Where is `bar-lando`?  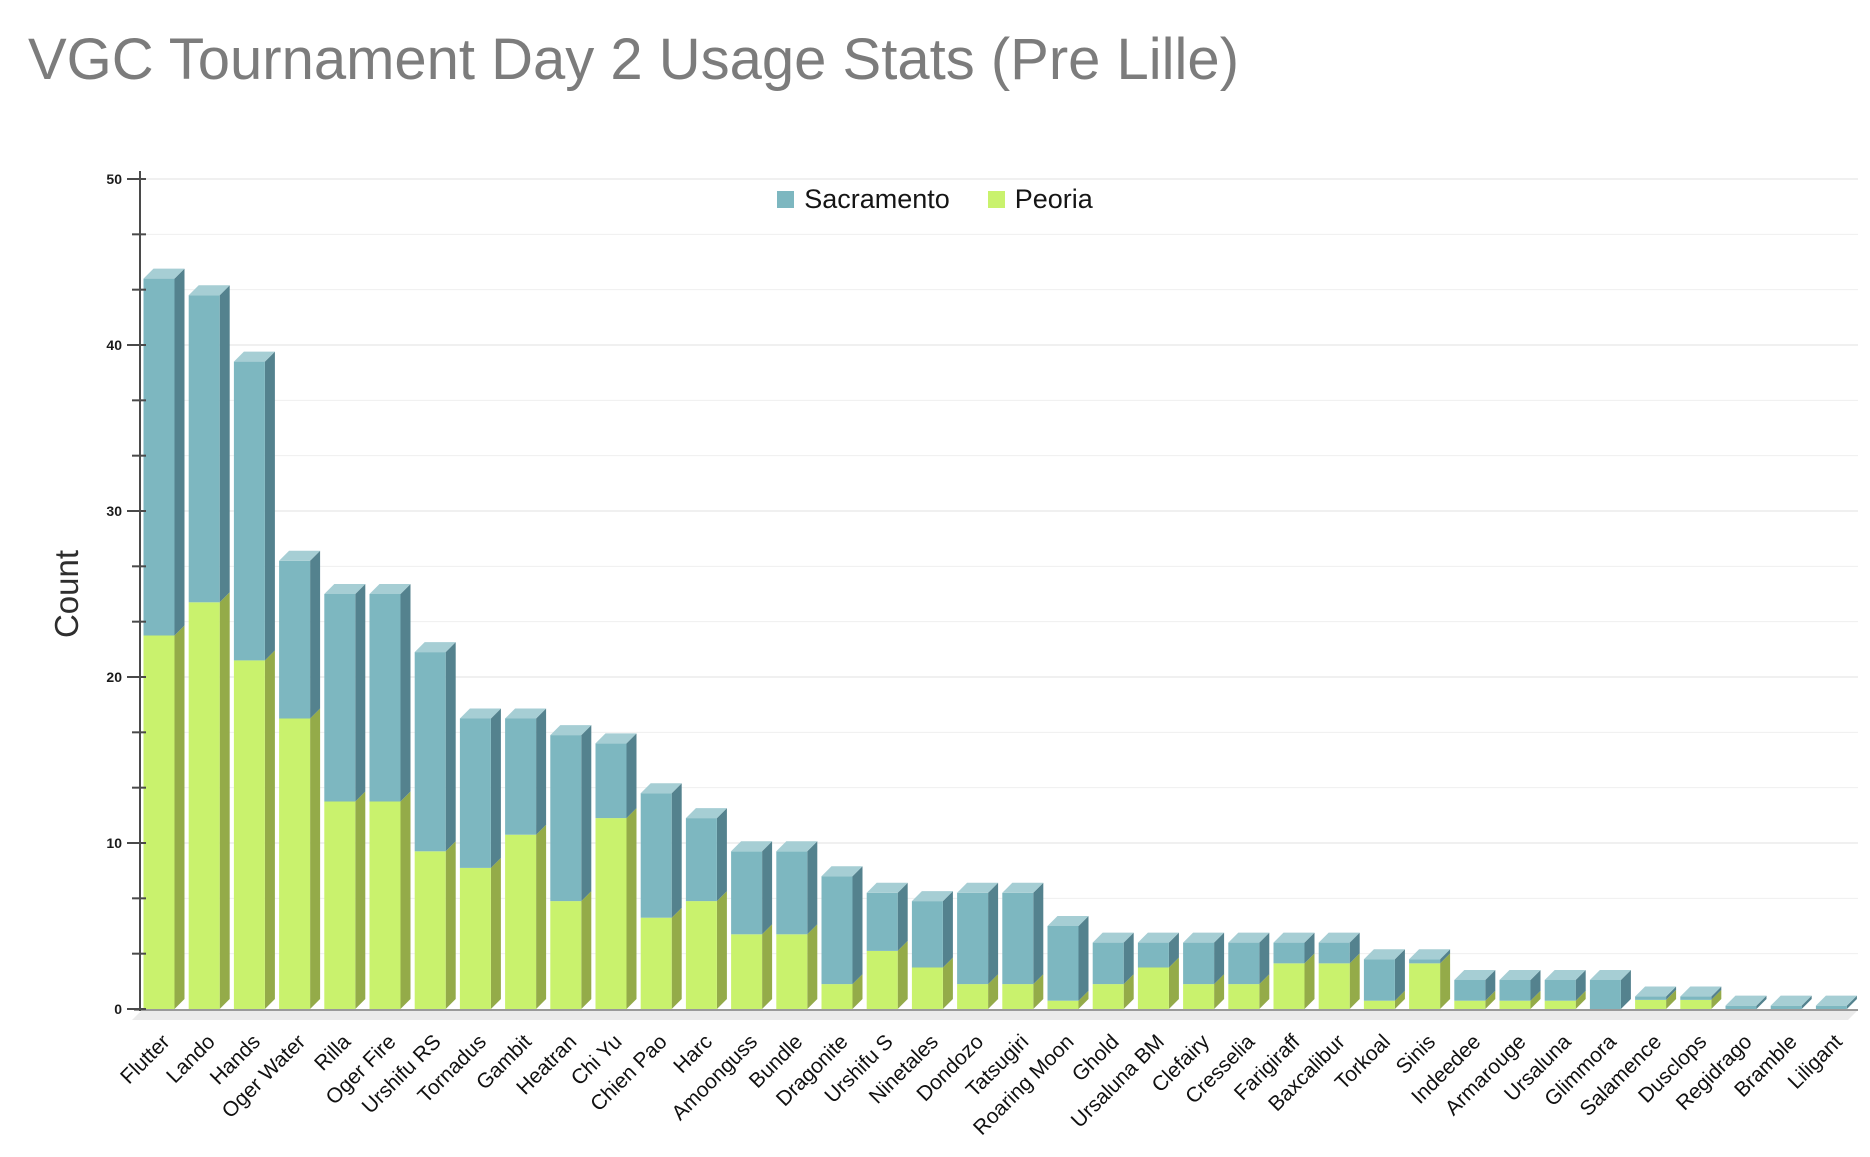 bar-lando is located at coordinates (209, 647).